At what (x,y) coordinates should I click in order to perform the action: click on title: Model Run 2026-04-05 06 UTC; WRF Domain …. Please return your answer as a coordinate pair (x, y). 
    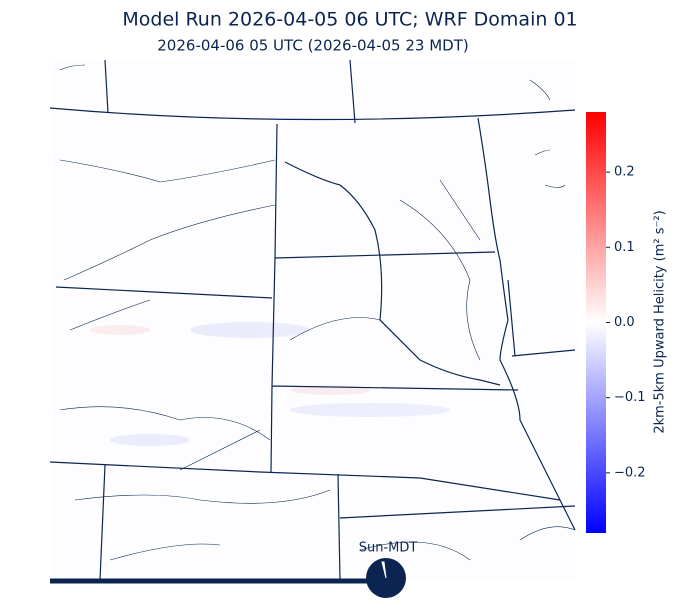
    Looking at the image, I should click on (349, 20).